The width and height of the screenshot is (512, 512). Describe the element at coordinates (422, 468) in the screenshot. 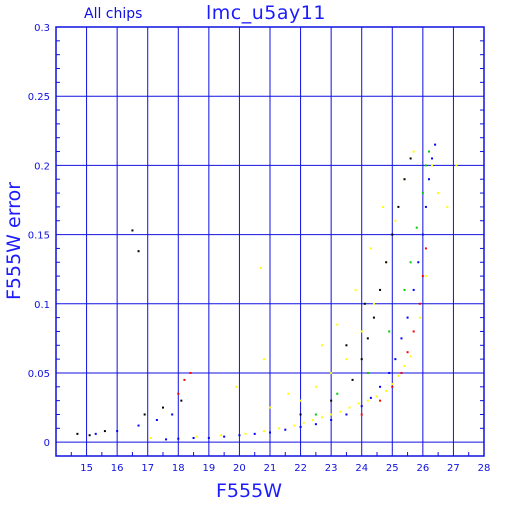

I see `x-tick-label: 26` at that location.